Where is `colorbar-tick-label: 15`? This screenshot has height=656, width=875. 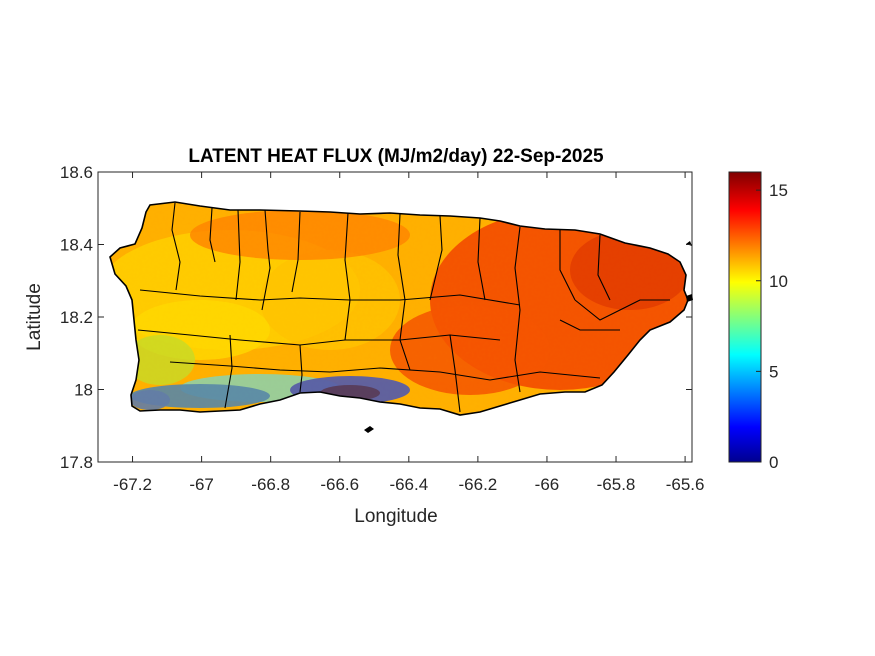
colorbar-tick-label: 15 is located at coordinates (778, 190).